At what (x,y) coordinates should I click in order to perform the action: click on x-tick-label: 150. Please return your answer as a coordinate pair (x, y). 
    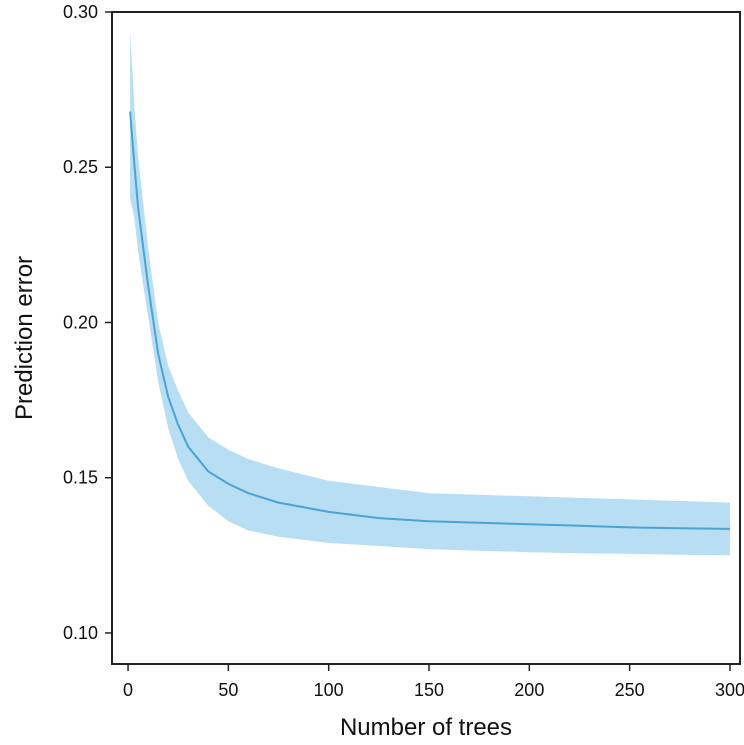
    Looking at the image, I should click on (429, 690).